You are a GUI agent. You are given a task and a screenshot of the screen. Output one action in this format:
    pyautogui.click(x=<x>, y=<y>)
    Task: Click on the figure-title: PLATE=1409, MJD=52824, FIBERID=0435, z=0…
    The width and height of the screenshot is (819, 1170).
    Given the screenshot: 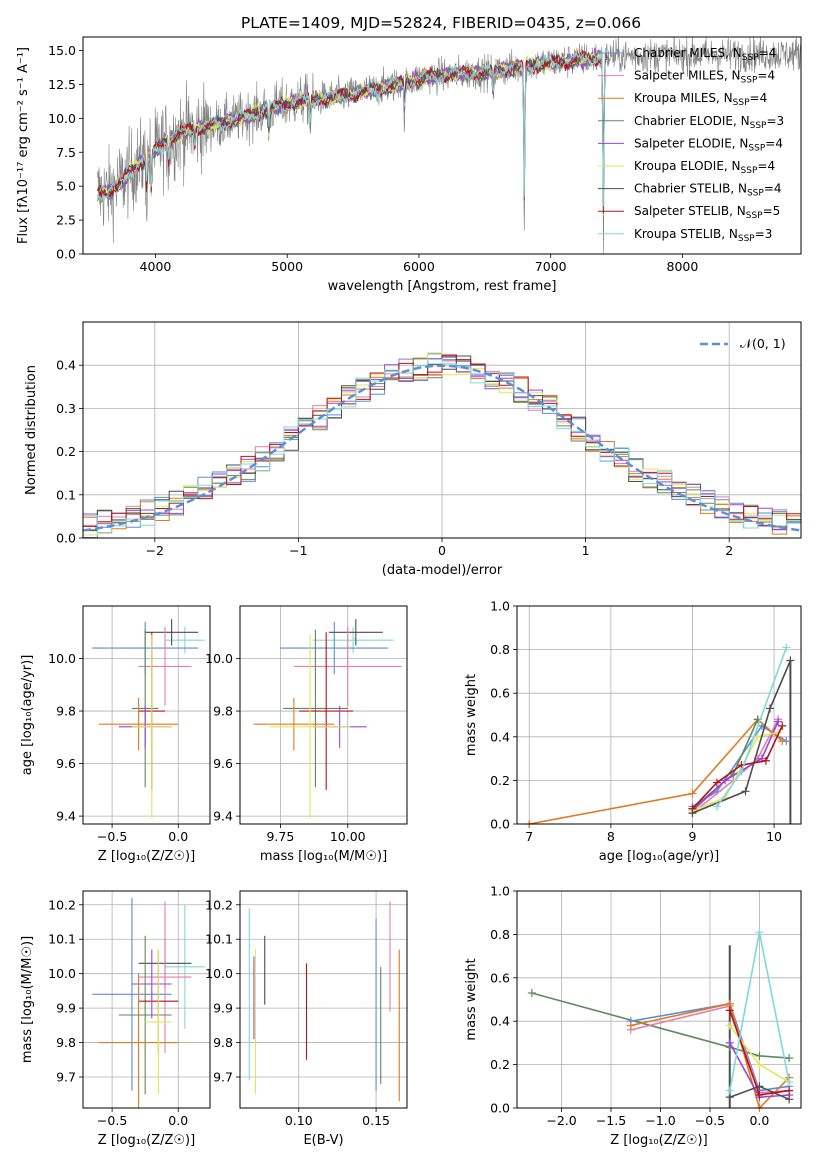 What is the action you would take?
    pyautogui.click(x=441, y=23)
    